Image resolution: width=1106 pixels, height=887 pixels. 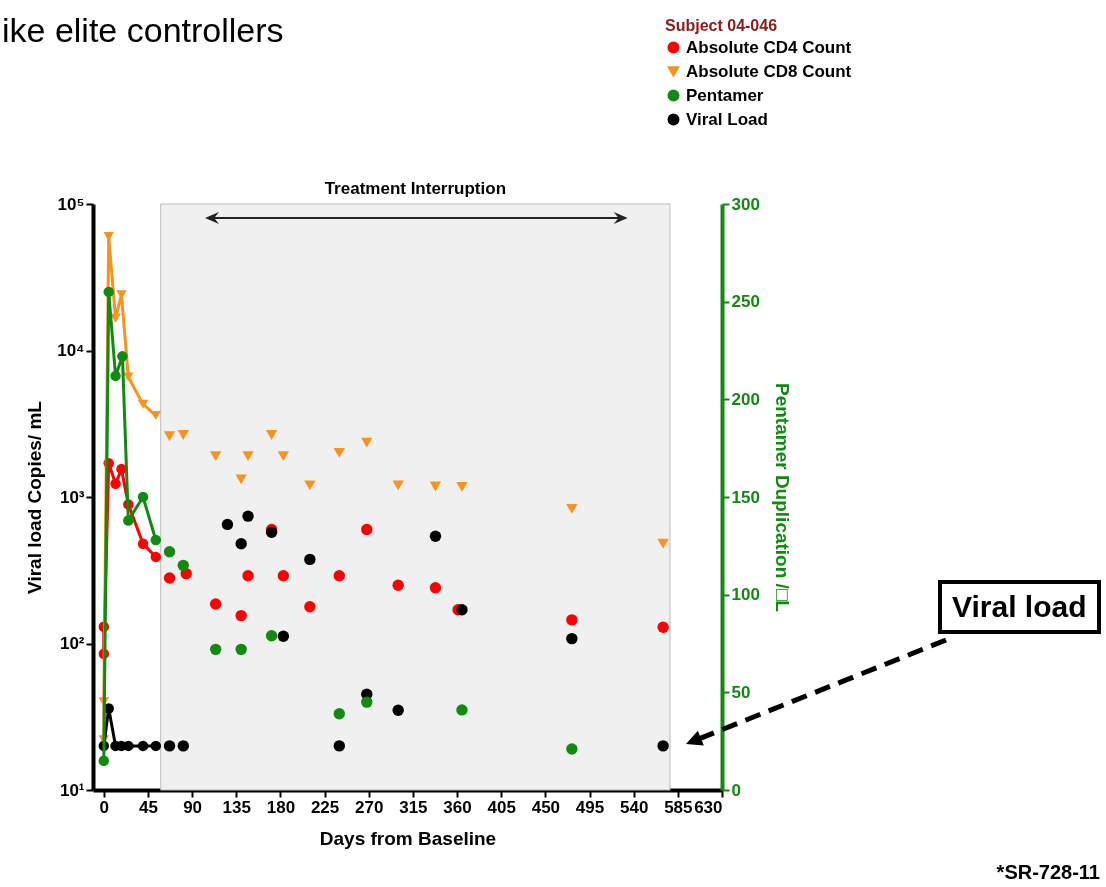 I want to click on x-tick-label: 585, so click(x=678, y=807).